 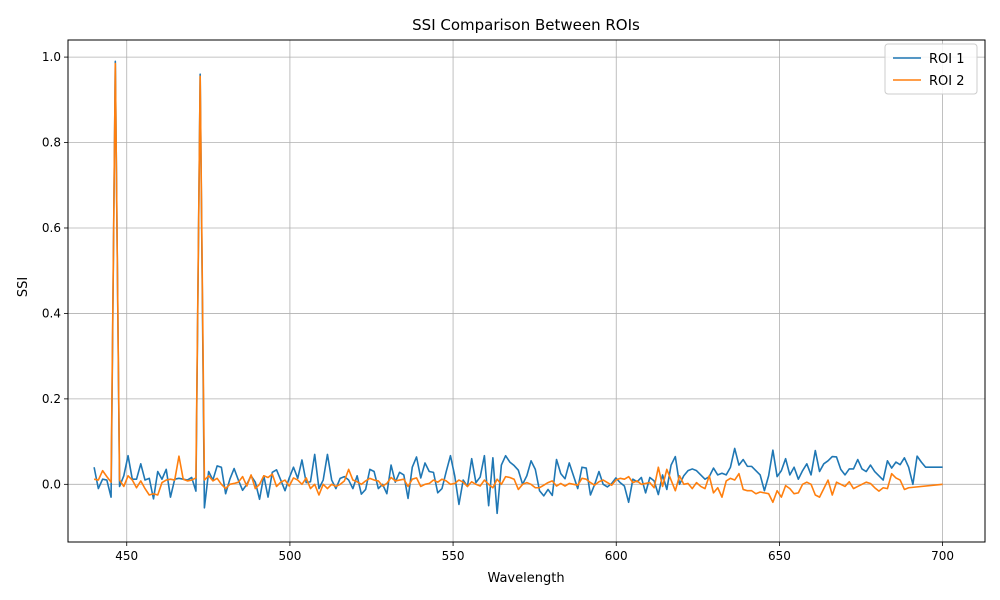 I want to click on y-tick-label: 0.6, so click(x=51, y=228).